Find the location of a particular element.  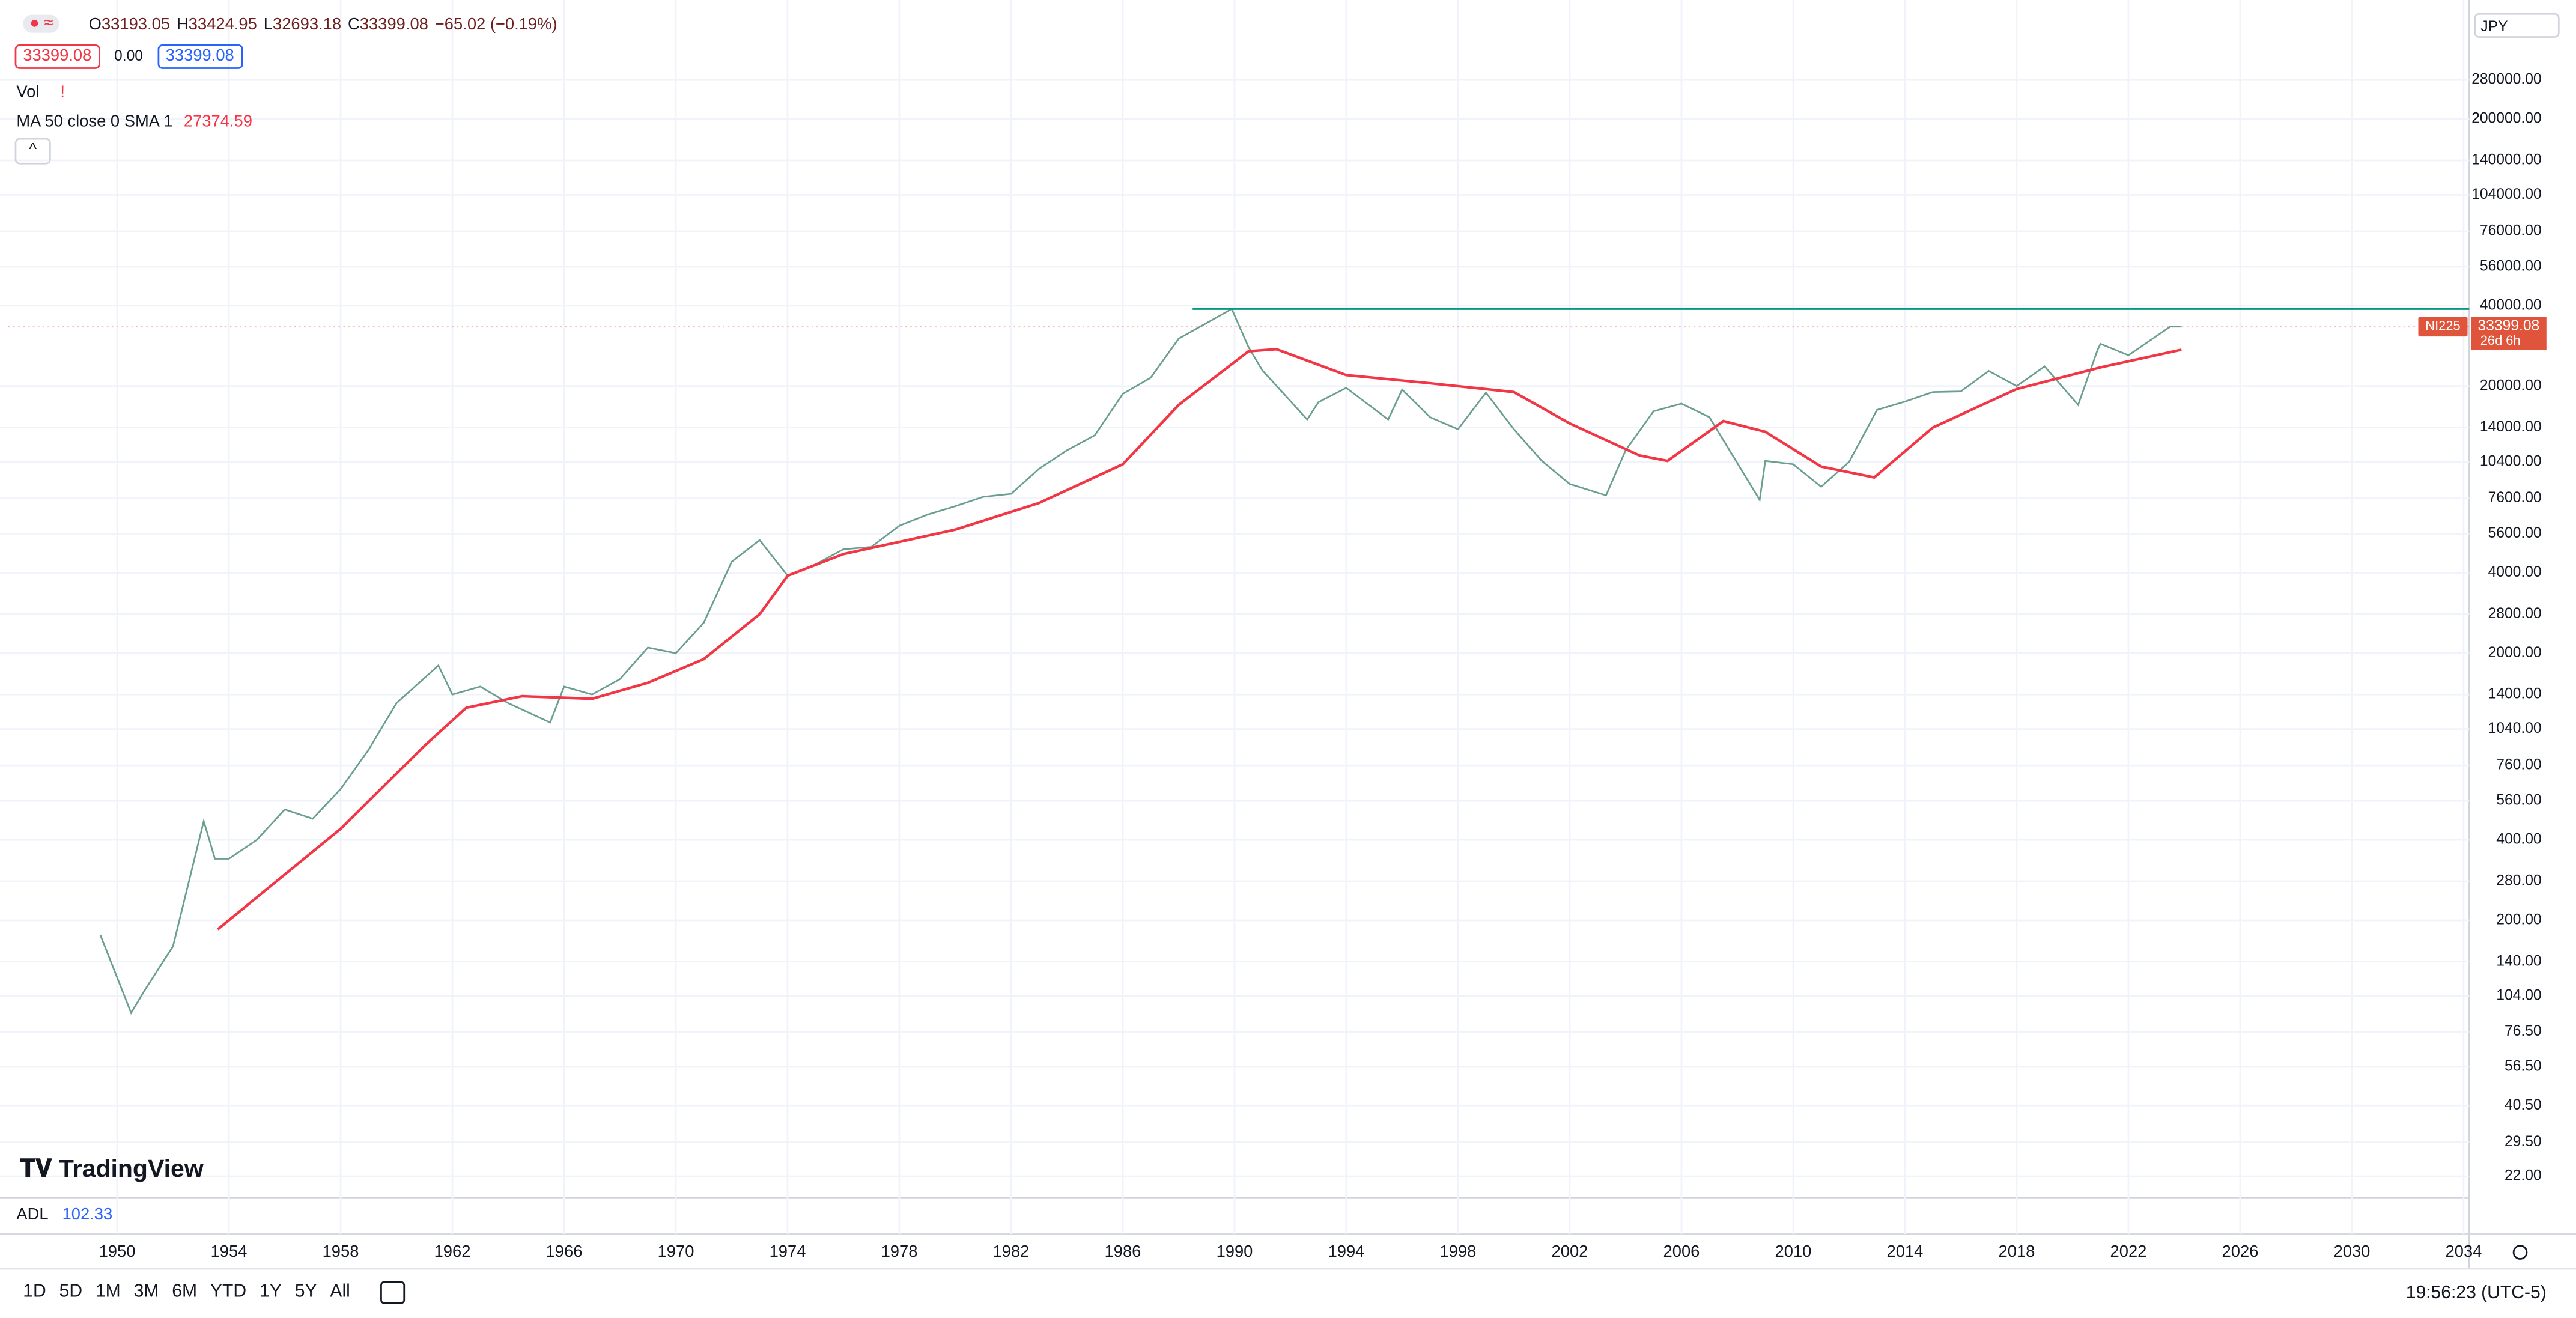

y-tick-label: 104000.00 is located at coordinates (2506, 194).